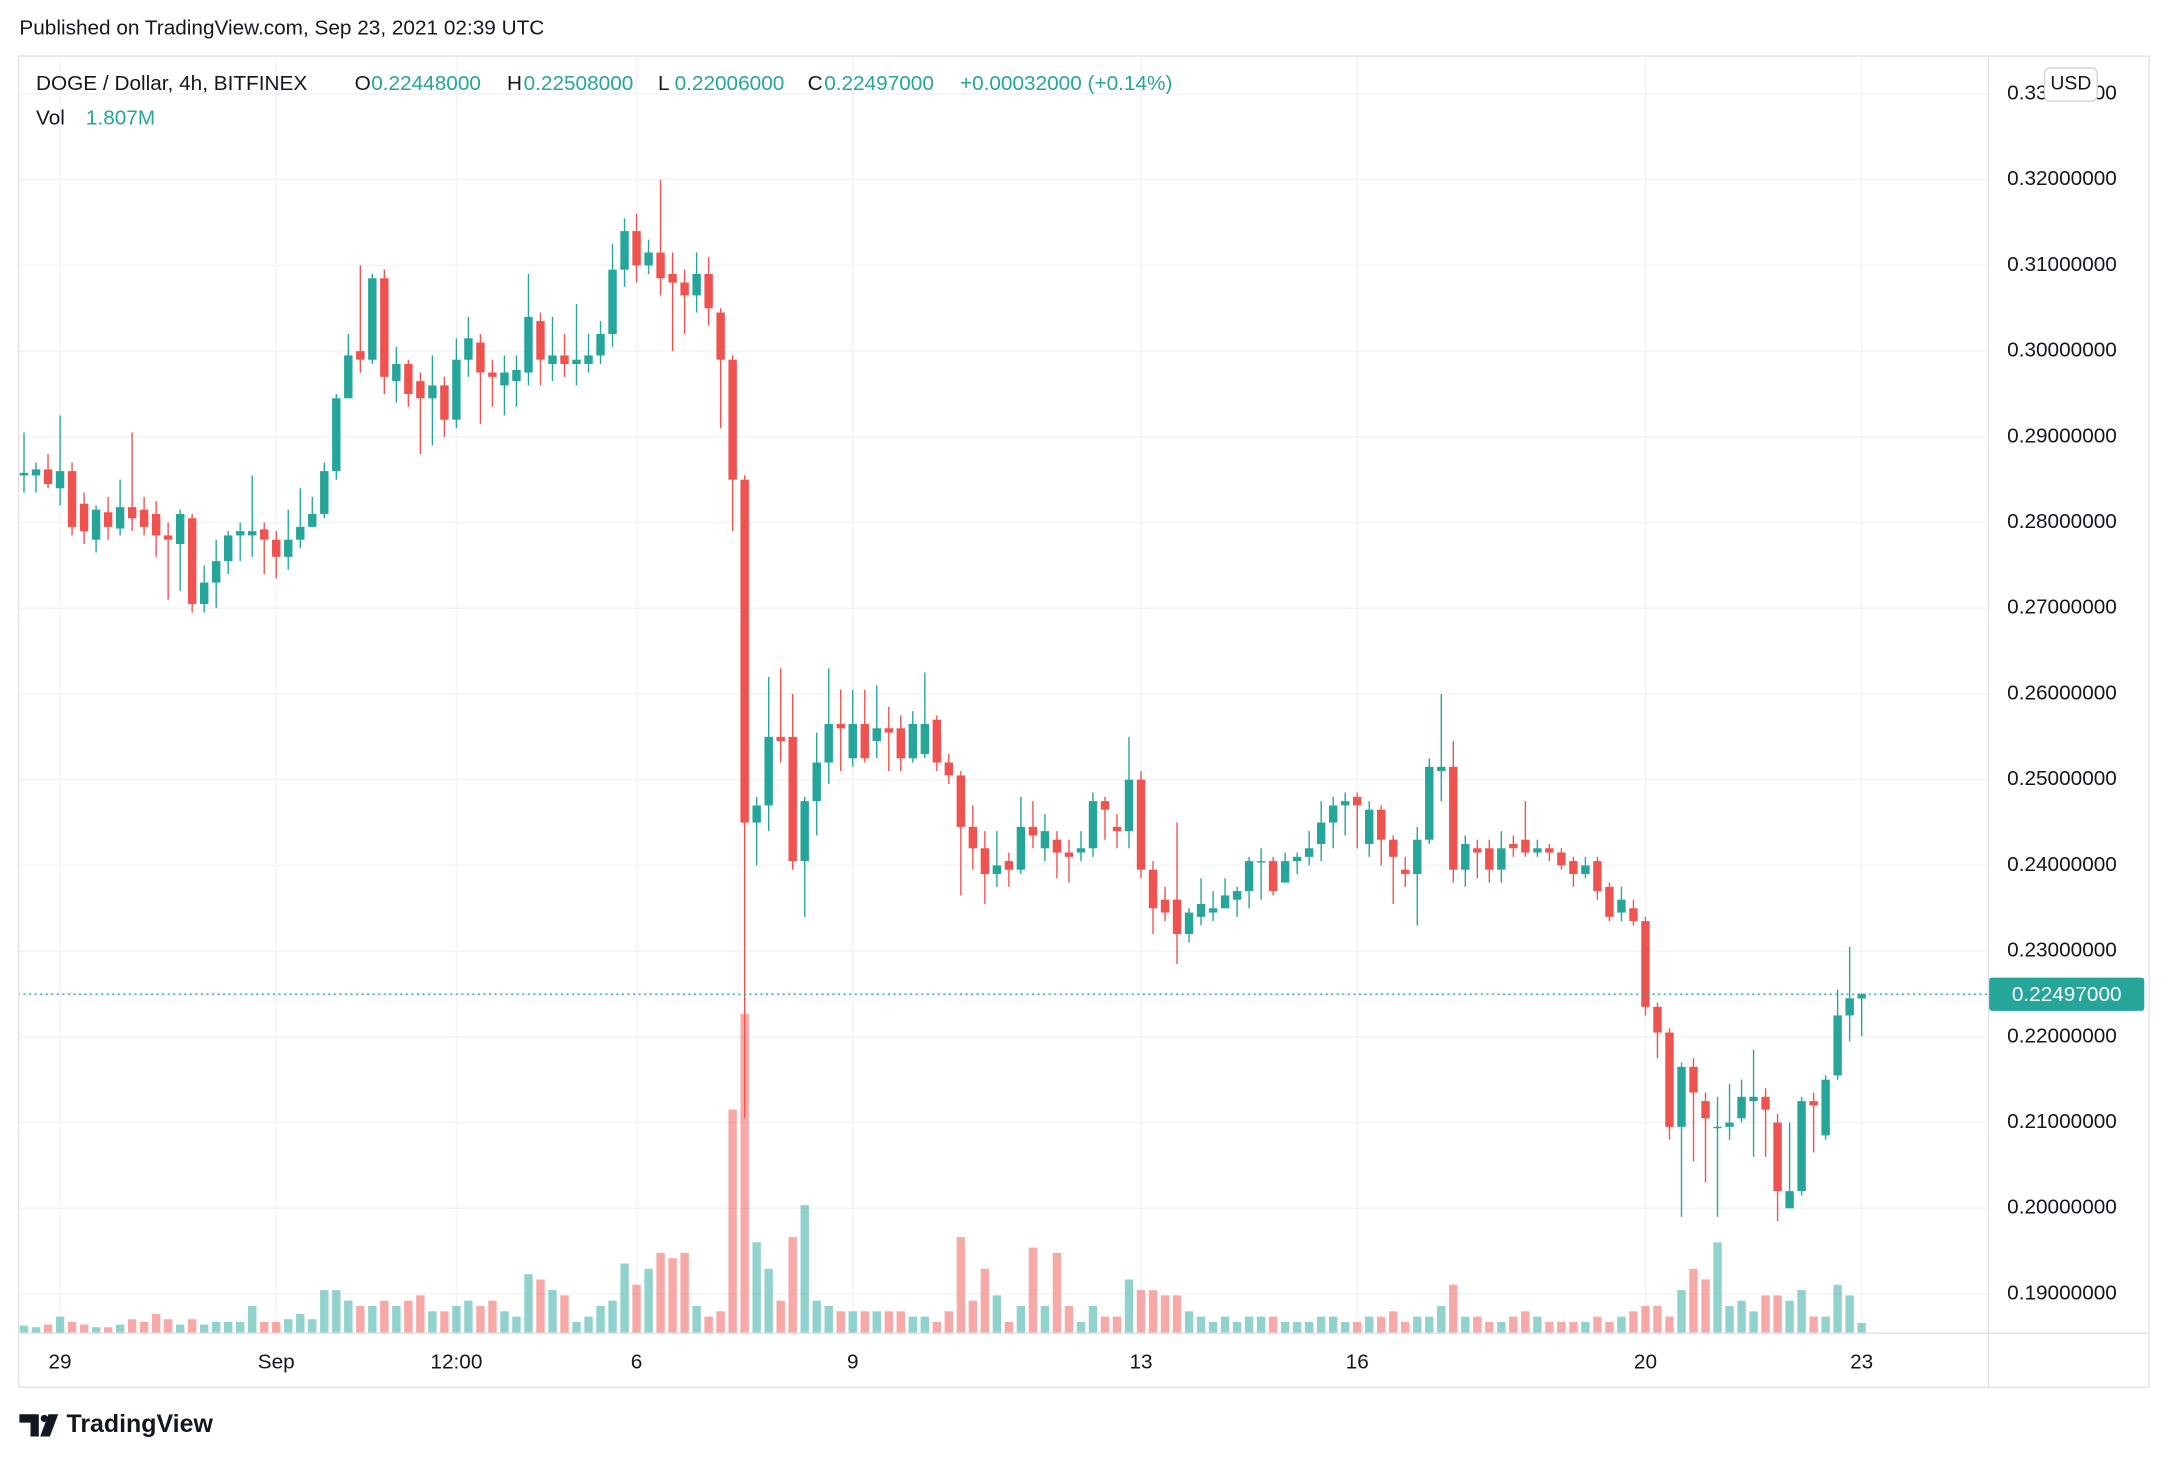  I want to click on y-tick-label: 0.30000000, so click(2062, 350).